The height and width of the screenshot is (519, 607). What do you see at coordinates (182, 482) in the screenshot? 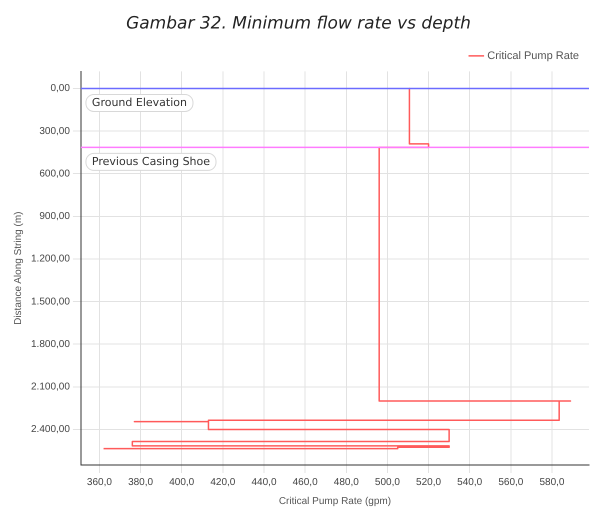
I see `x-tick-label: 400,0` at bounding box center [182, 482].